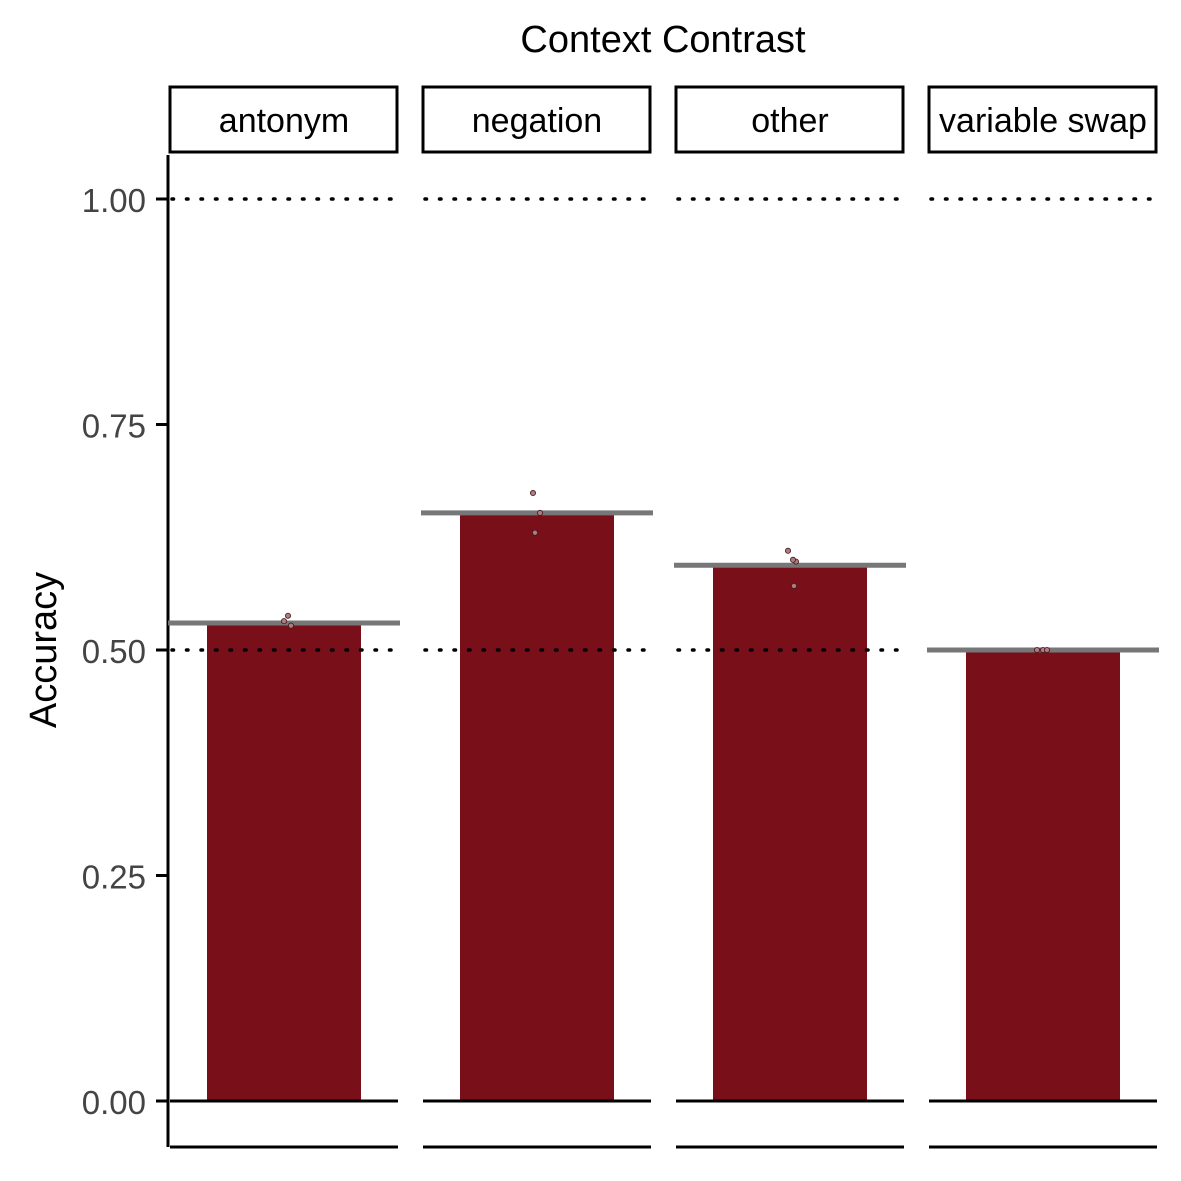 The image size is (1181, 1181). What do you see at coordinates (114, 651) in the screenshot?
I see `y-tick-label: 0.50` at bounding box center [114, 651].